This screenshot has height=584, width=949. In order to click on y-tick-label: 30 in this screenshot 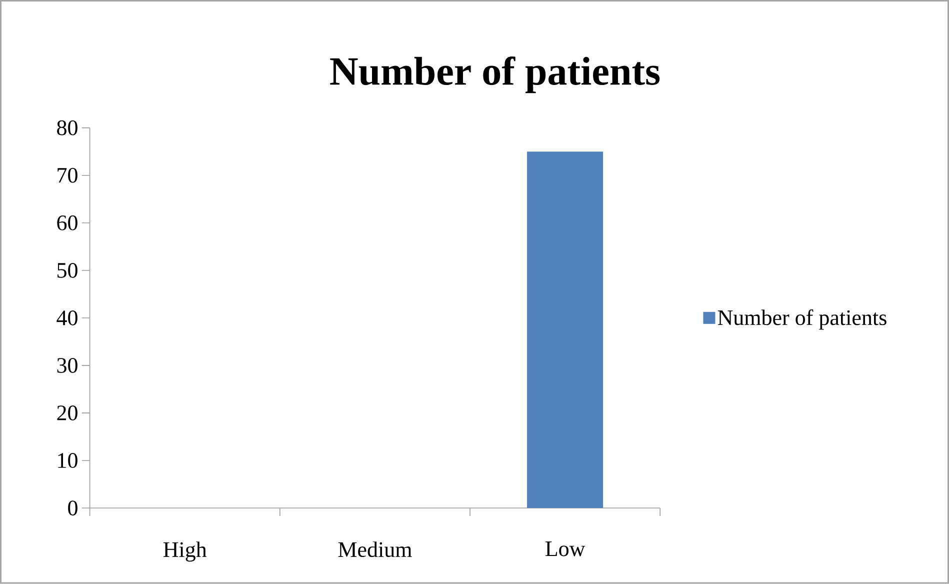, I will do `click(67, 365)`.